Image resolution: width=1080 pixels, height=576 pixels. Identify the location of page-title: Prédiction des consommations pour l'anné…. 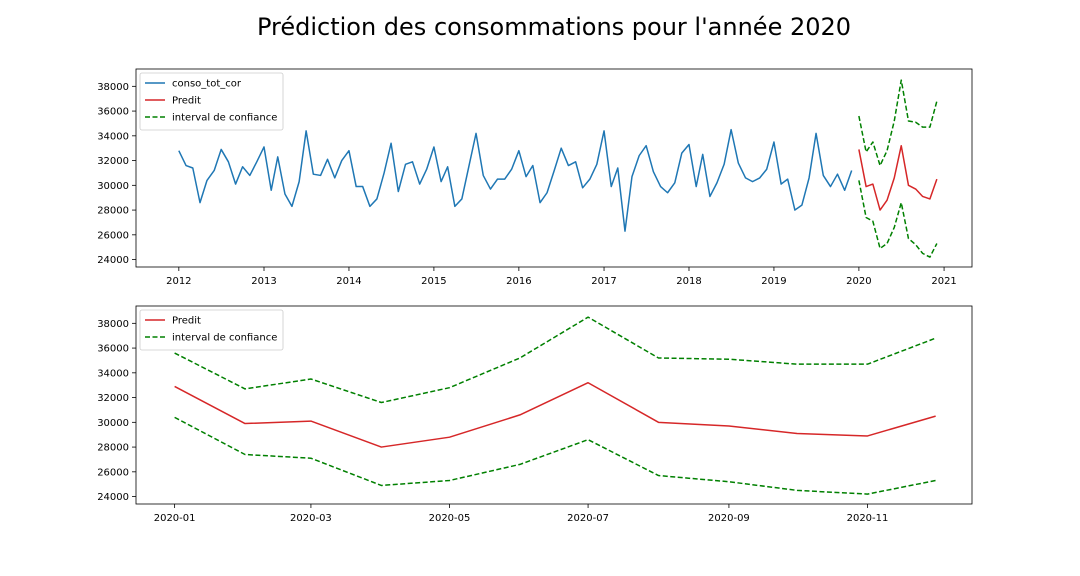
(554, 27).